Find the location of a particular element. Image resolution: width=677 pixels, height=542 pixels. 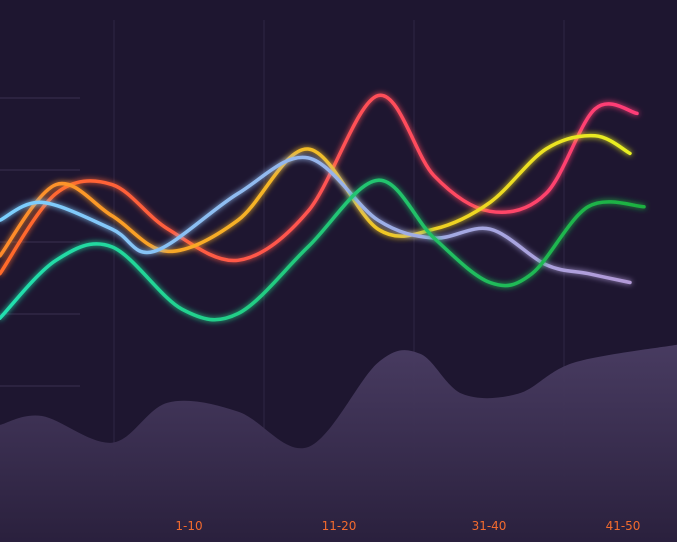

x-tick-label-4: 41-50 is located at coordinates (623, 526).